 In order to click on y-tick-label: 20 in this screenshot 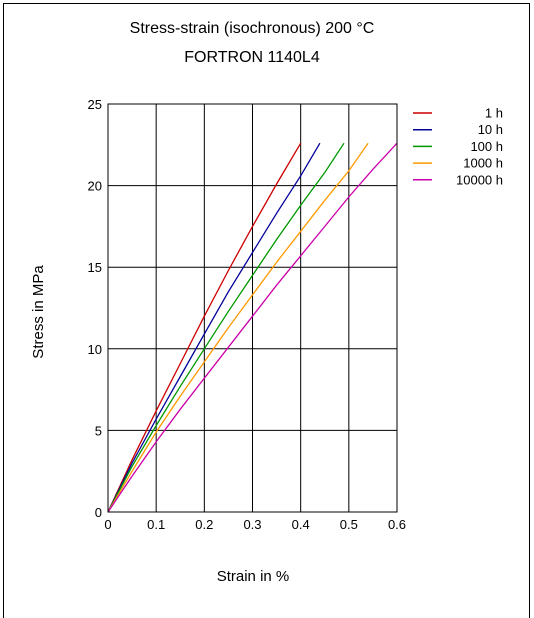, I will do `click(95, 186)`.